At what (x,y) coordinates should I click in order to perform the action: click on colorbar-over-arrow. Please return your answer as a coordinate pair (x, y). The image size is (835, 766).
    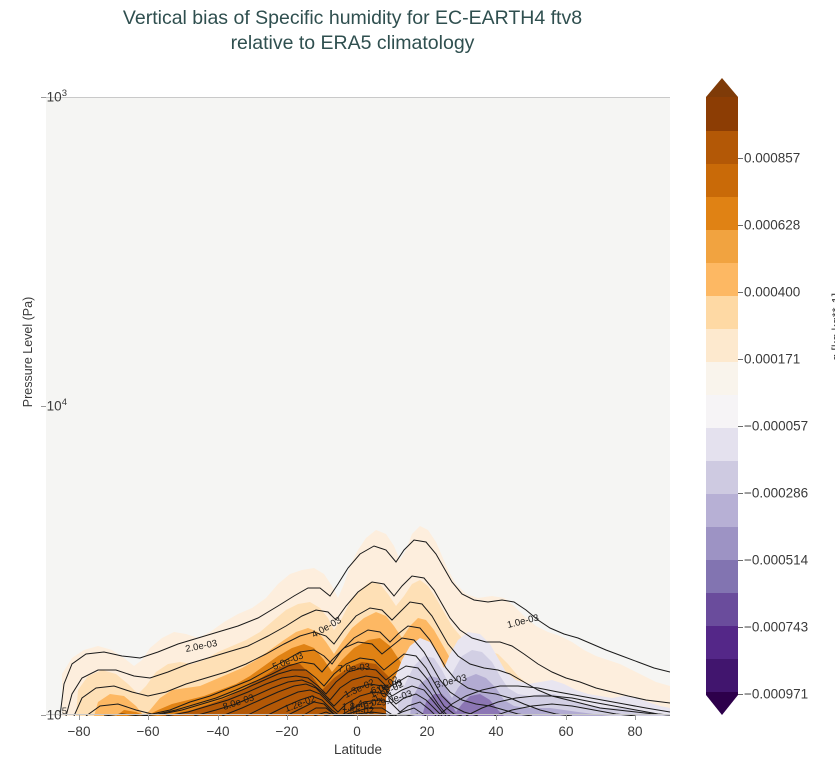
    Looking at the image, I should click on (722, 87).